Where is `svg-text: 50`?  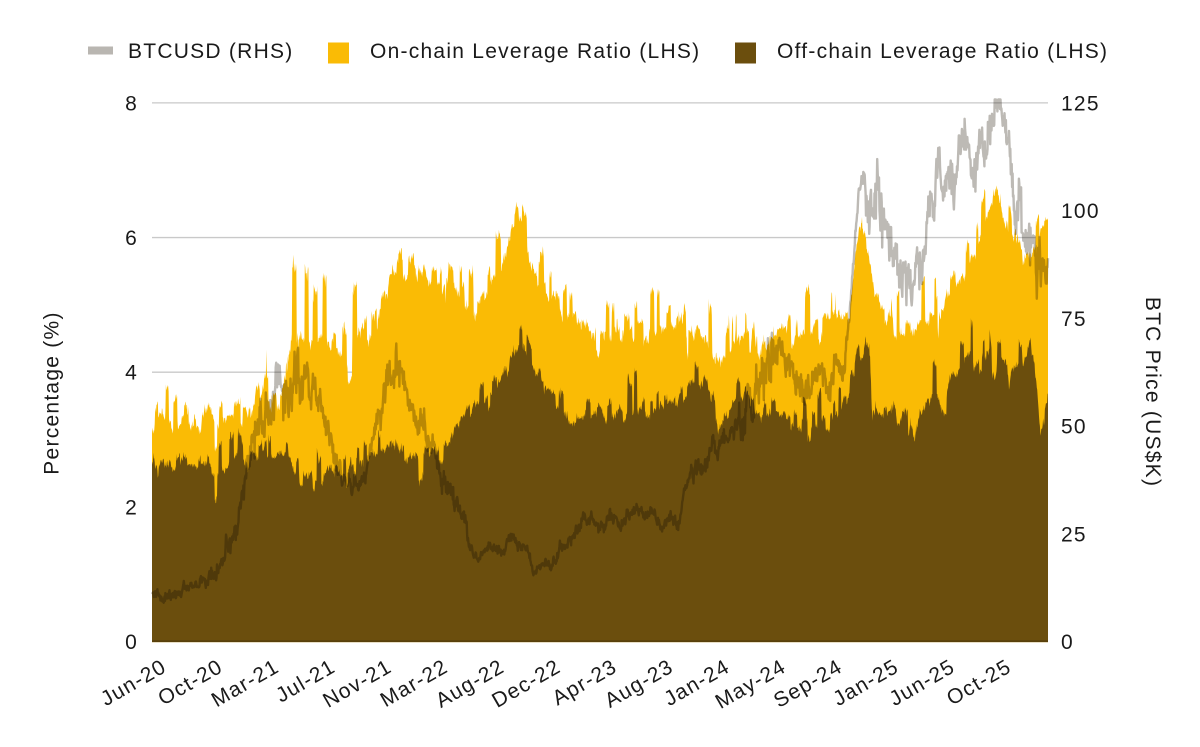 svg-text: 50 is located at coordinates (1074, 427).